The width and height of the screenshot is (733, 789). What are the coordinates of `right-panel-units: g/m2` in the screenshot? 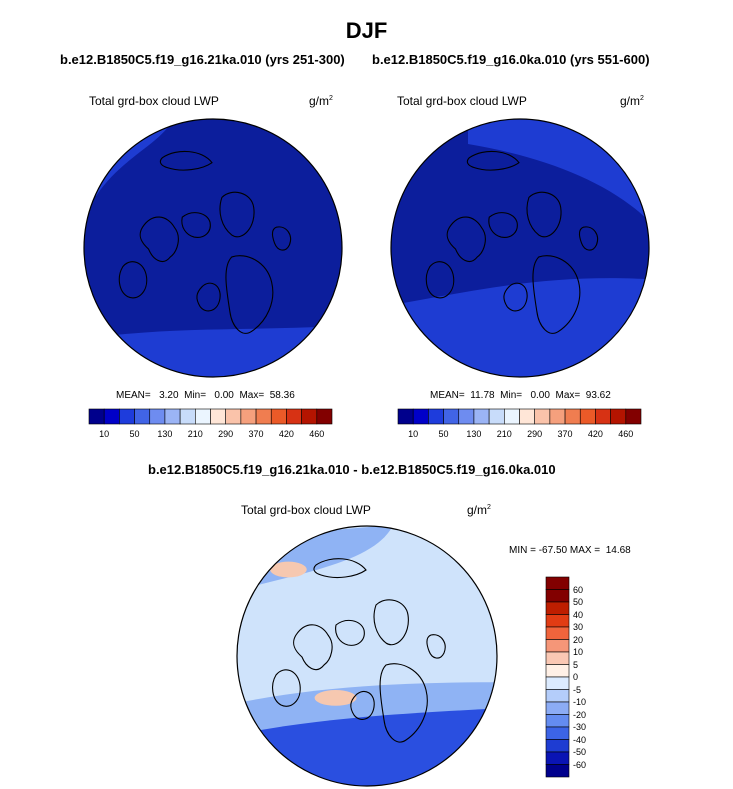 It's located at (632, 101).